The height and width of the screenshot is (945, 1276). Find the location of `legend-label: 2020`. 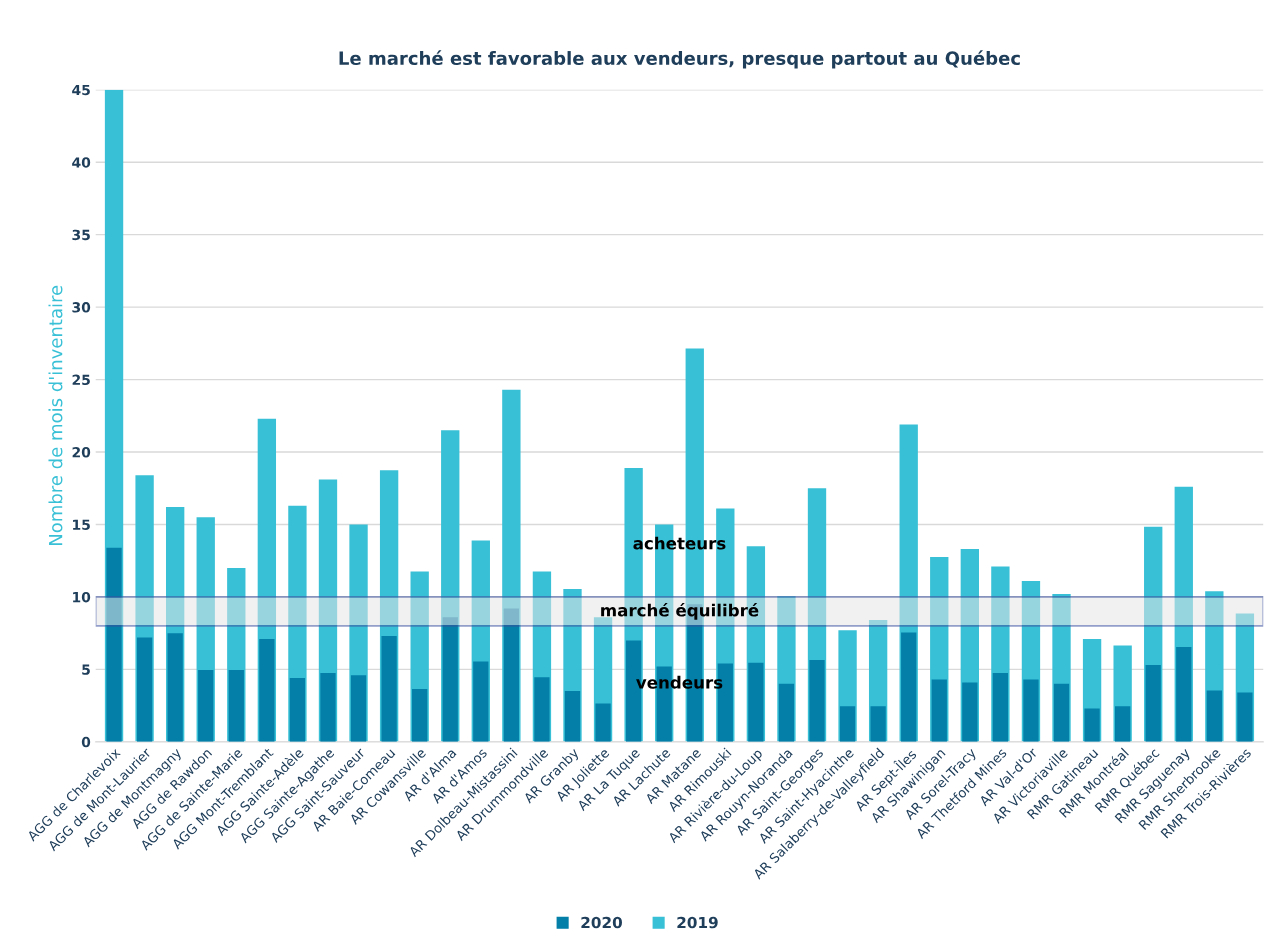

legend-label: 2020 is located at coordinates (601, 922).